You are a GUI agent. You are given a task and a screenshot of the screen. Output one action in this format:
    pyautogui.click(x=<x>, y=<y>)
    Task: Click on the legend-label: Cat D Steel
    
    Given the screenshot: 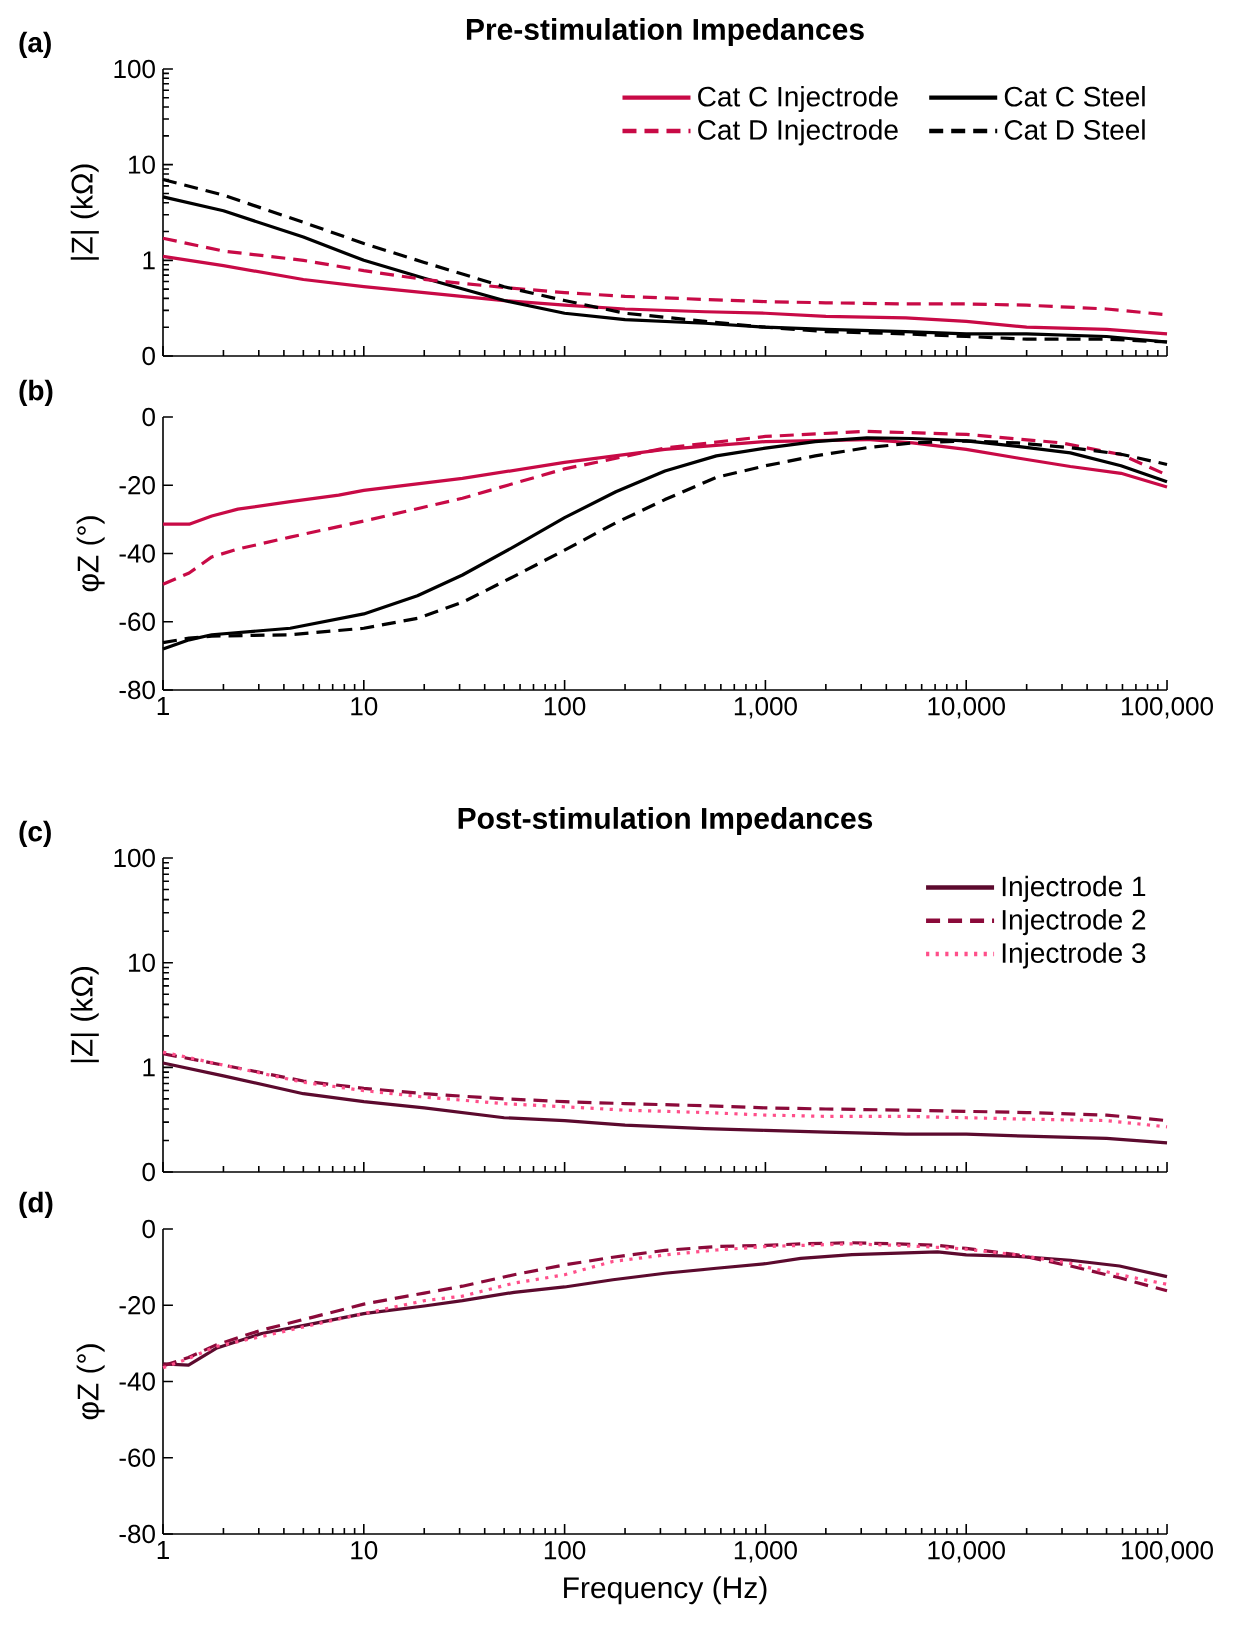 What is the action you would take?
    pyautogui.click(x=1074, y=129)
    